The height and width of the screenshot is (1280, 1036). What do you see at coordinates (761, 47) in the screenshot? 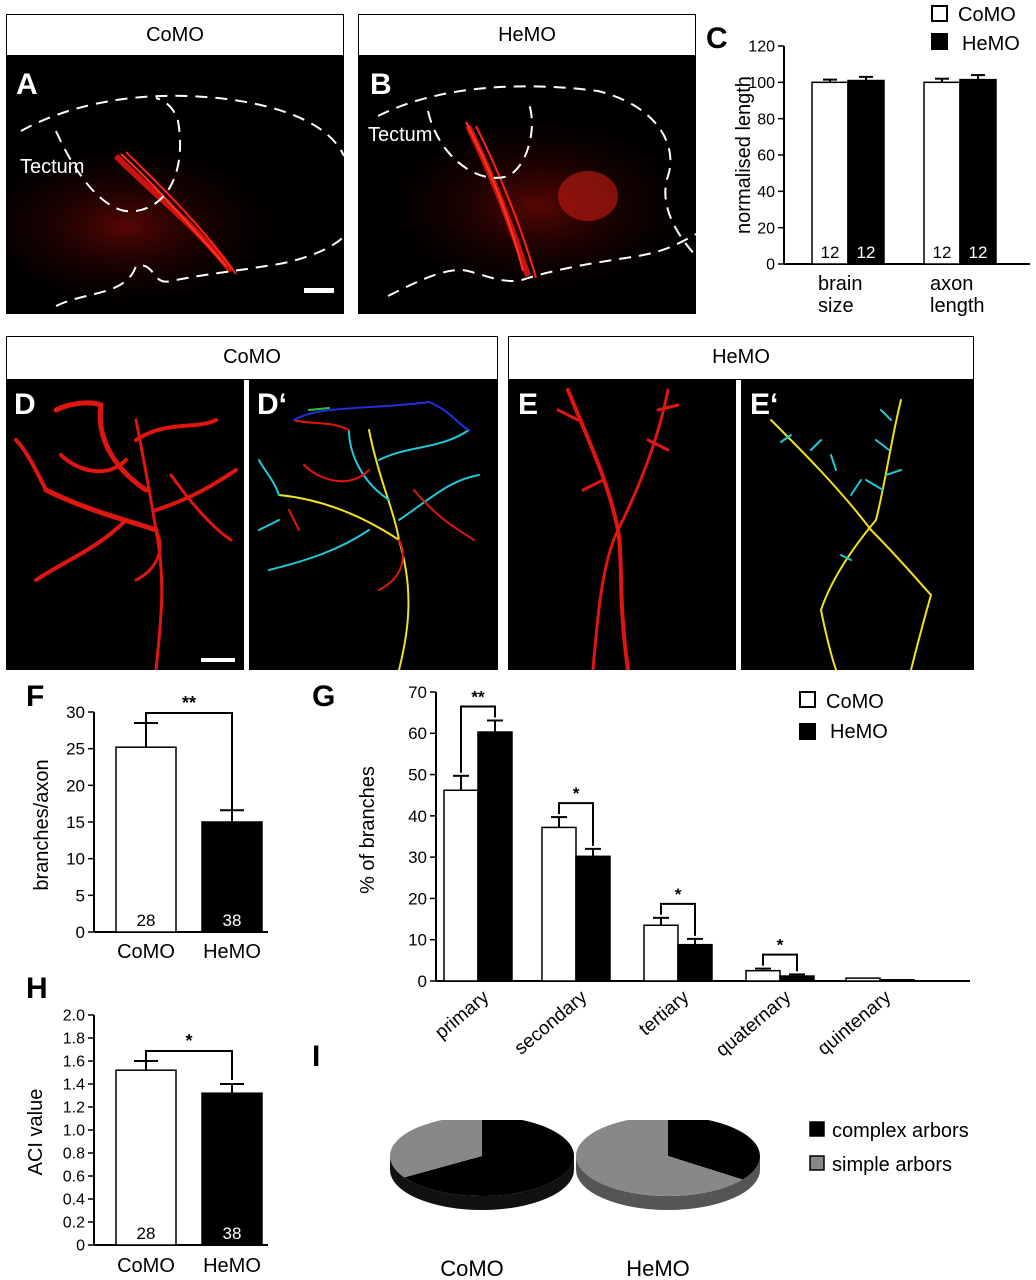
I see `y-tick-label: 120` at bounding box center [761, 47].